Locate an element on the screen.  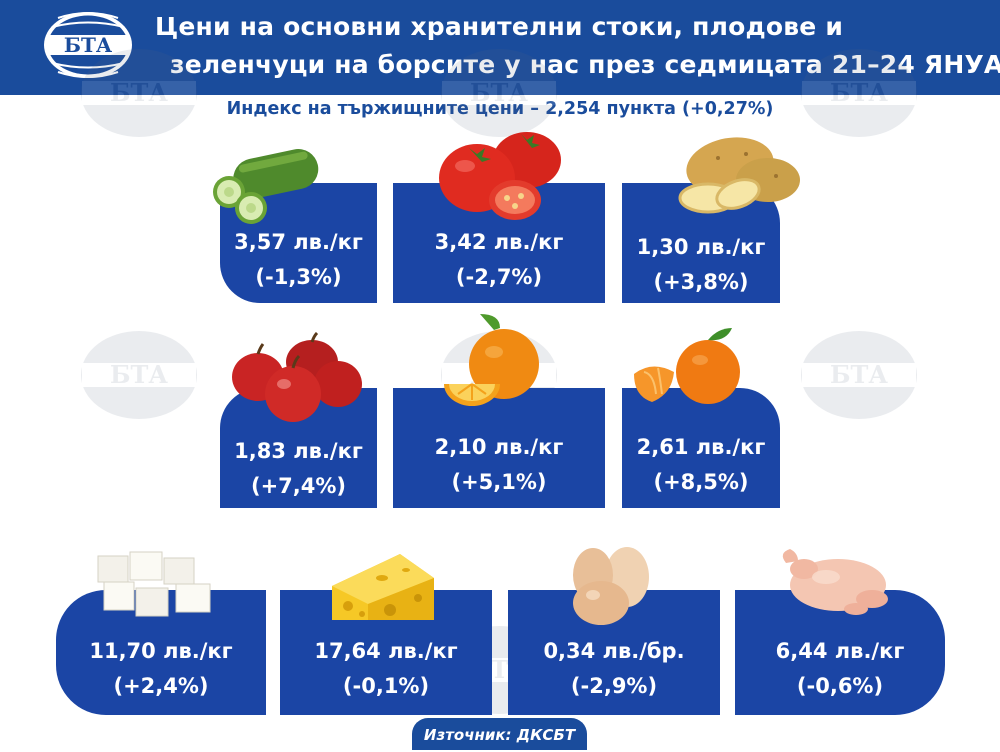
change-label: (-0,6%) is located at coordinates (840, 686).